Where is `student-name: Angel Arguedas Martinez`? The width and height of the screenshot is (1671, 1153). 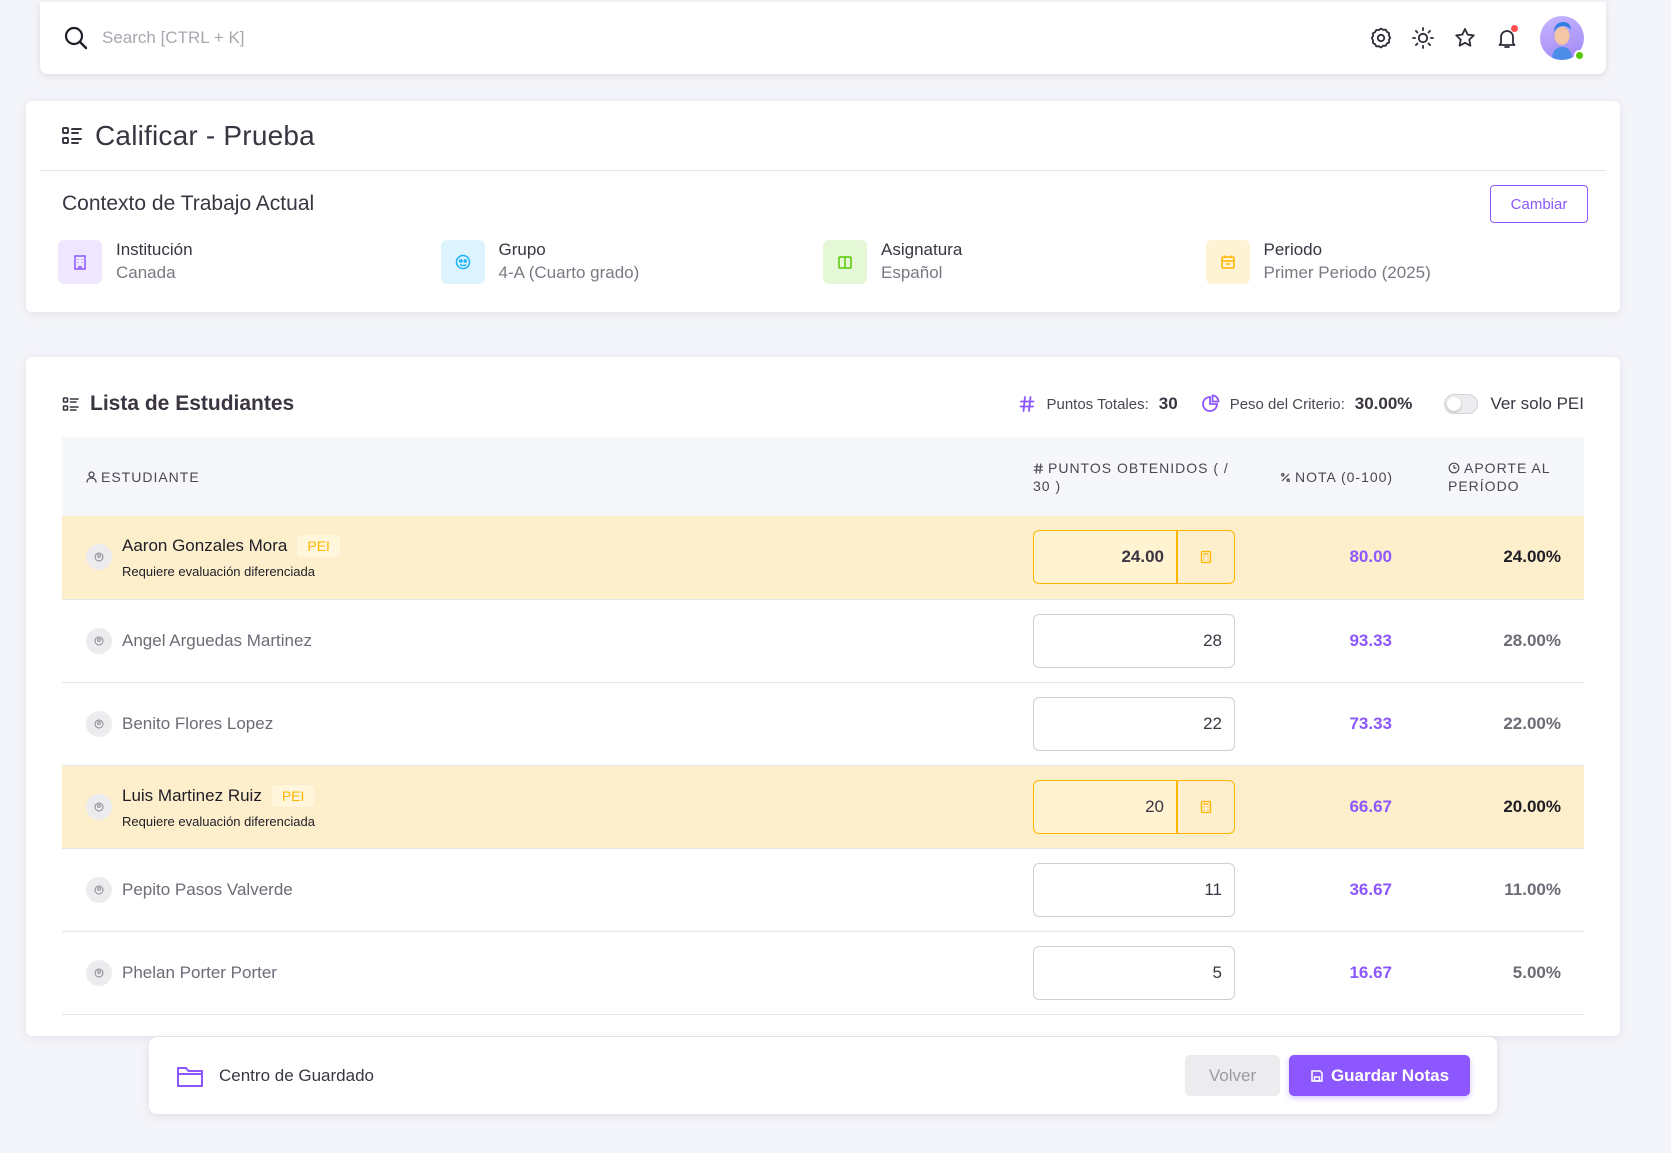 student-name: Angel Arguedas Martinez is located at coordinates (217, 640).